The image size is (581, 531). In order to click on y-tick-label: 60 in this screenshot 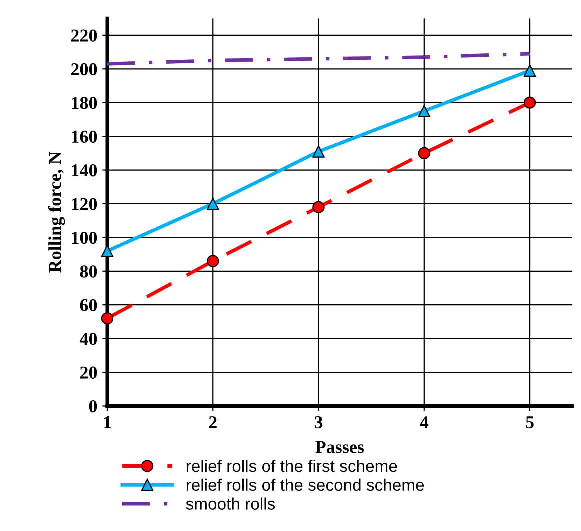, I will do `click(89, 305)`.